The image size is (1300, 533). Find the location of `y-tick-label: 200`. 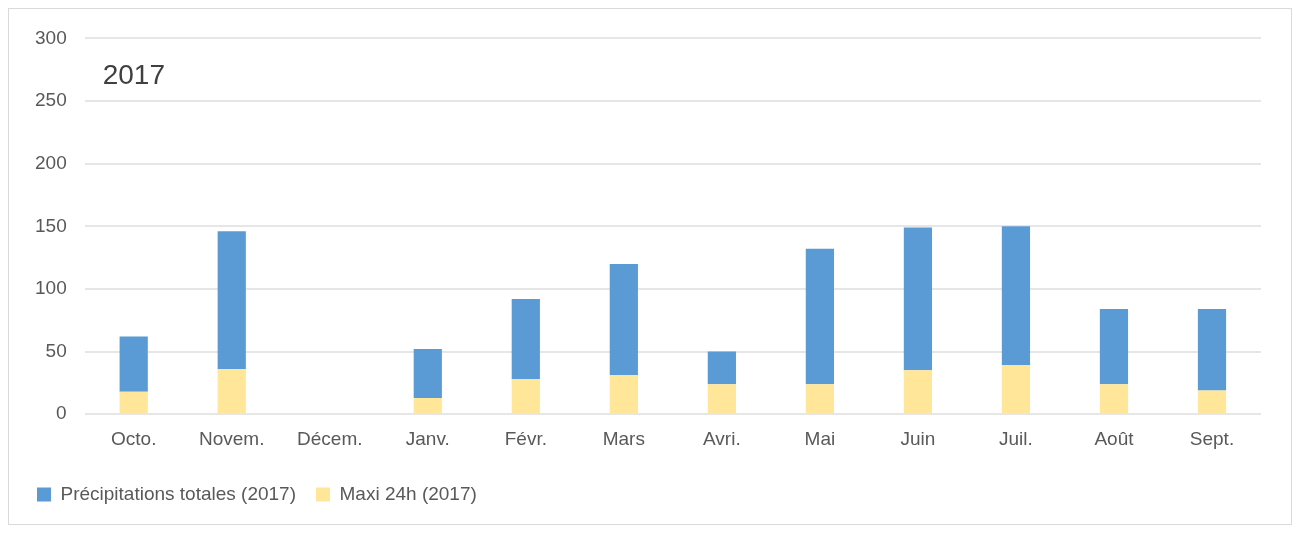

y-tick-label: 200 is located at coordinates (51, 162).